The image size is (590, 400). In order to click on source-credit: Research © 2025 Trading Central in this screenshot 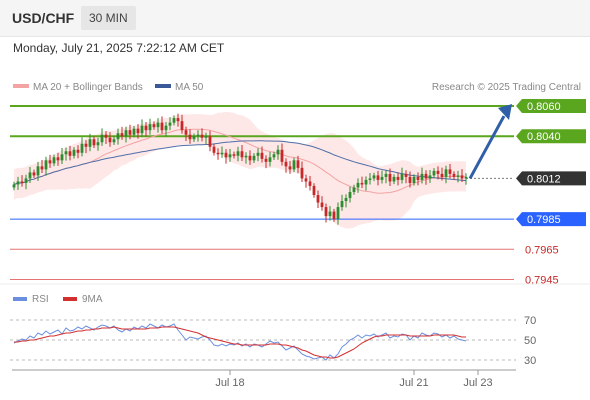, I will do `click(506, 87)`.